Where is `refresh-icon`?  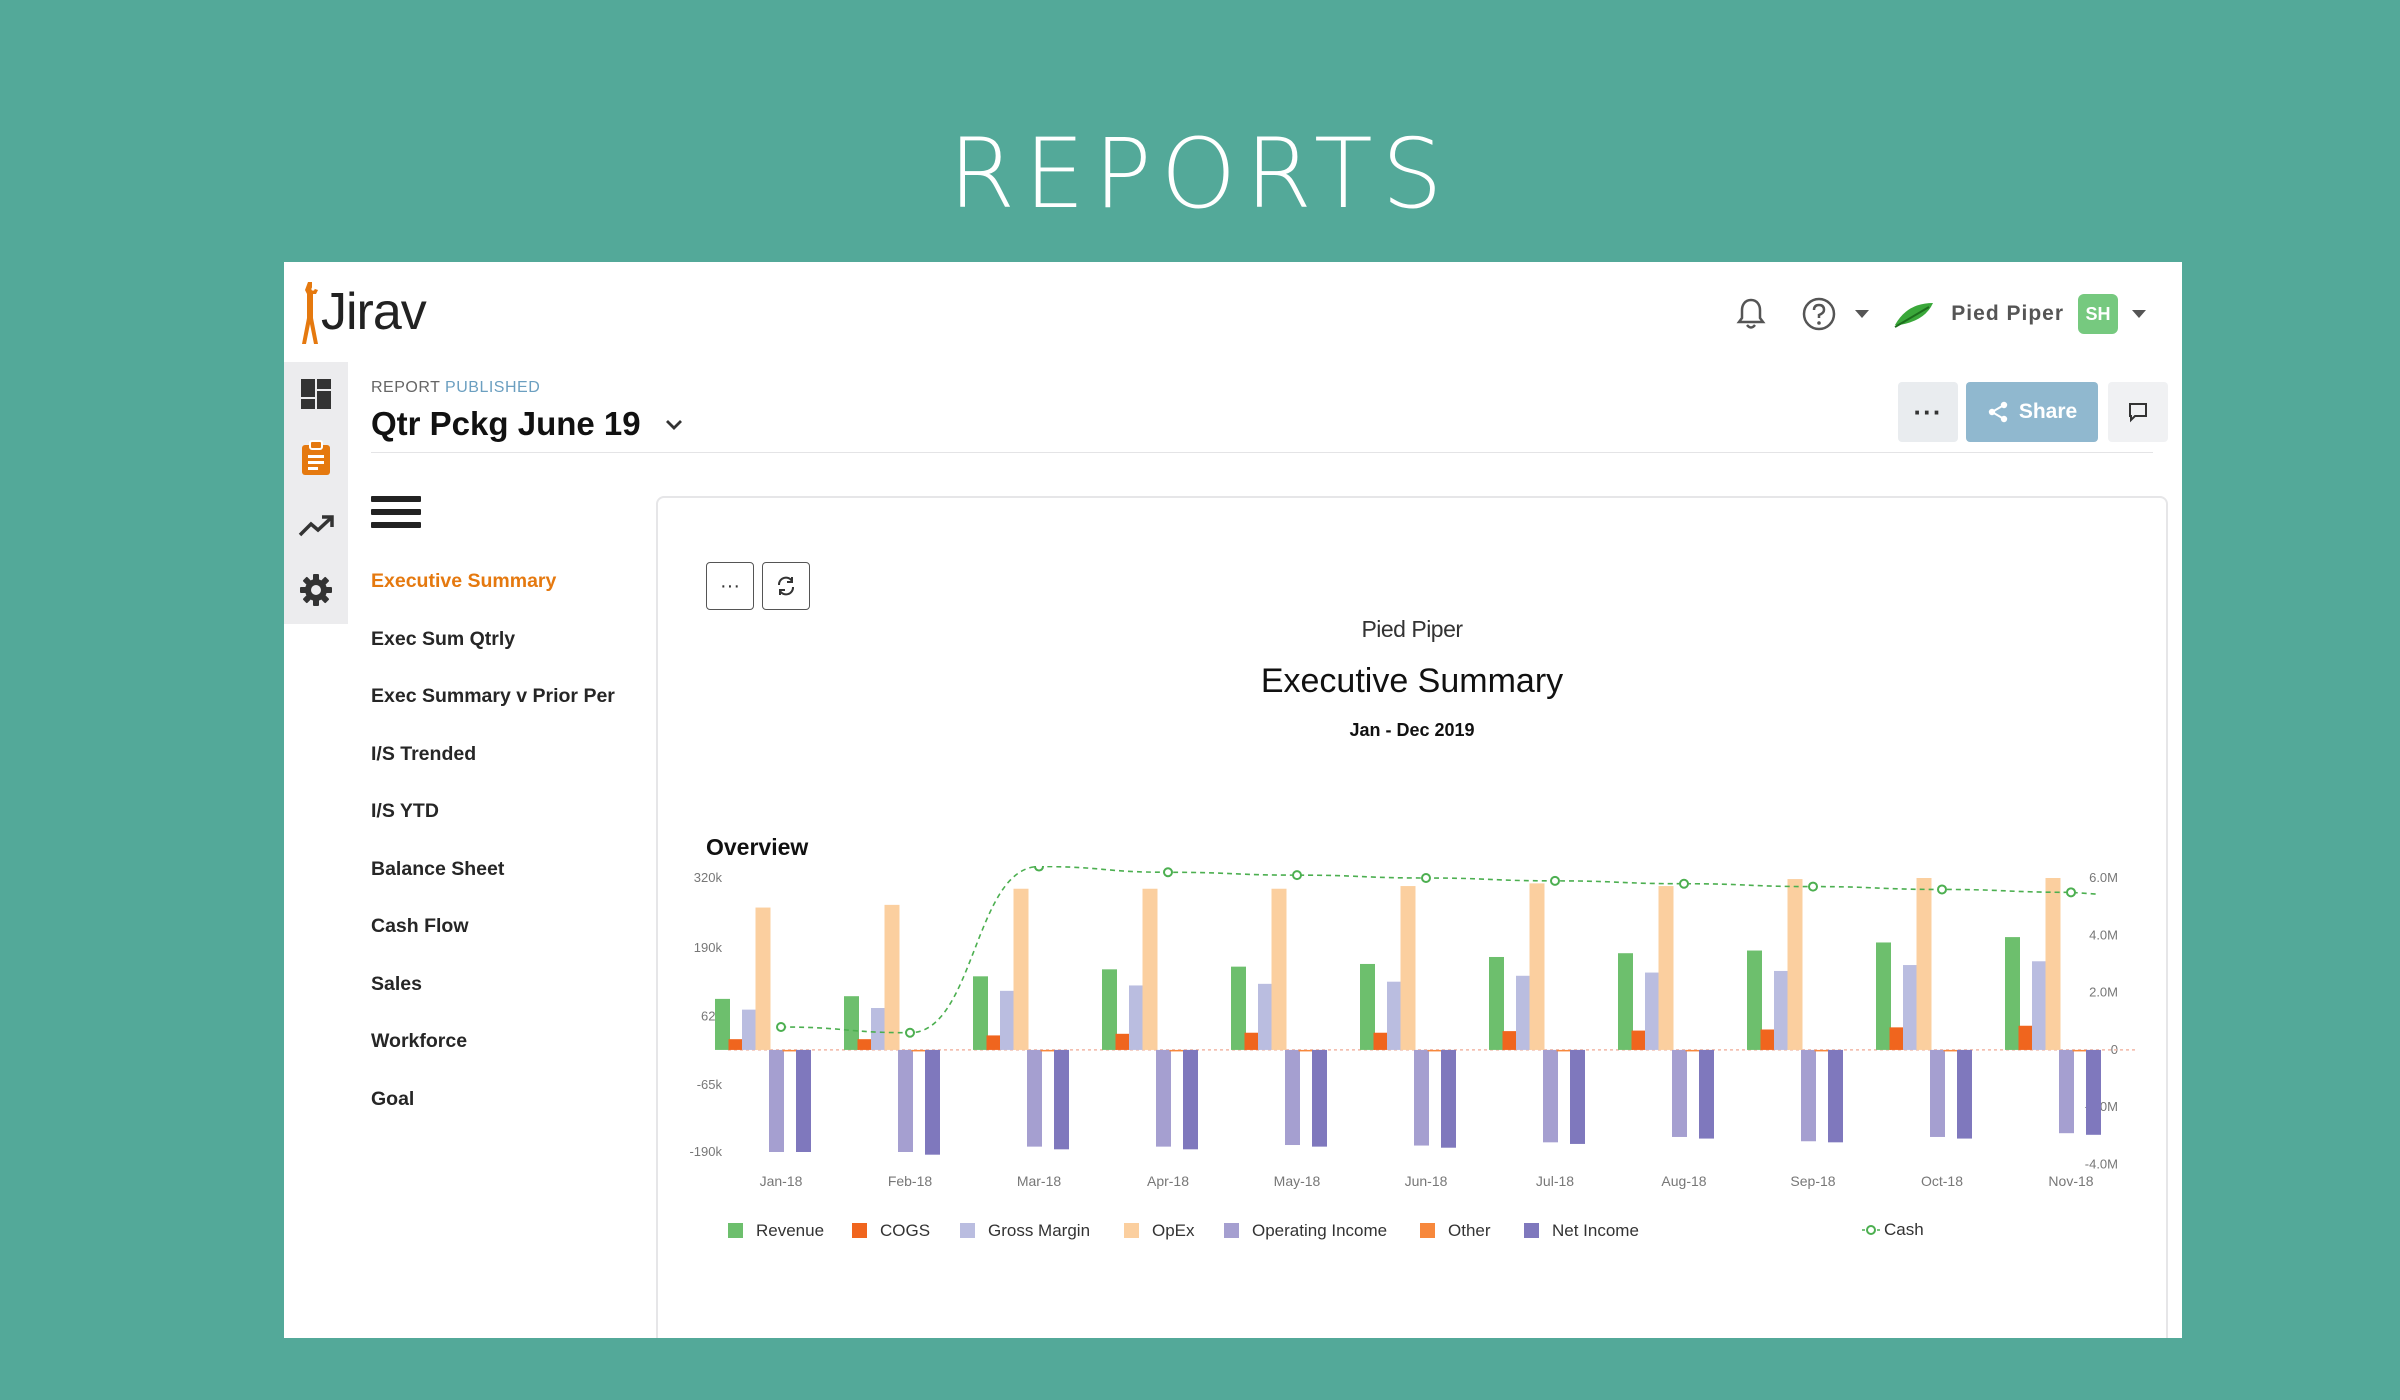
refresh-icon is located at coordinates (786, 586).